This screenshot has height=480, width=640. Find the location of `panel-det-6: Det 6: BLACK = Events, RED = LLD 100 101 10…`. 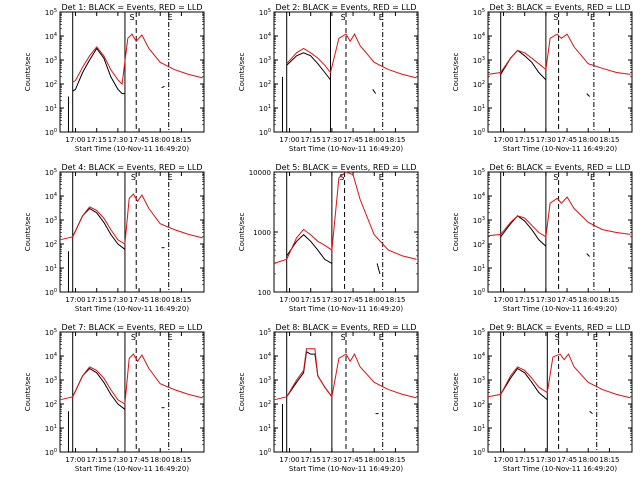

panel-det-6: Det 6: BLACK = Events, RED = LLD 100 101 10… is located at coordinates (542, 238).